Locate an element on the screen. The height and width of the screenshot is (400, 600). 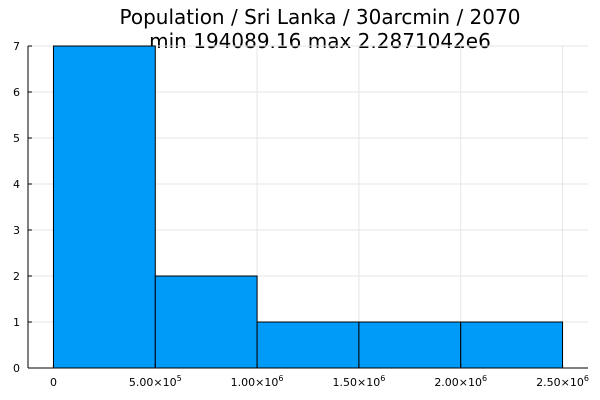
x-tick-label-0: 0 is located at coordinates (53, 382).